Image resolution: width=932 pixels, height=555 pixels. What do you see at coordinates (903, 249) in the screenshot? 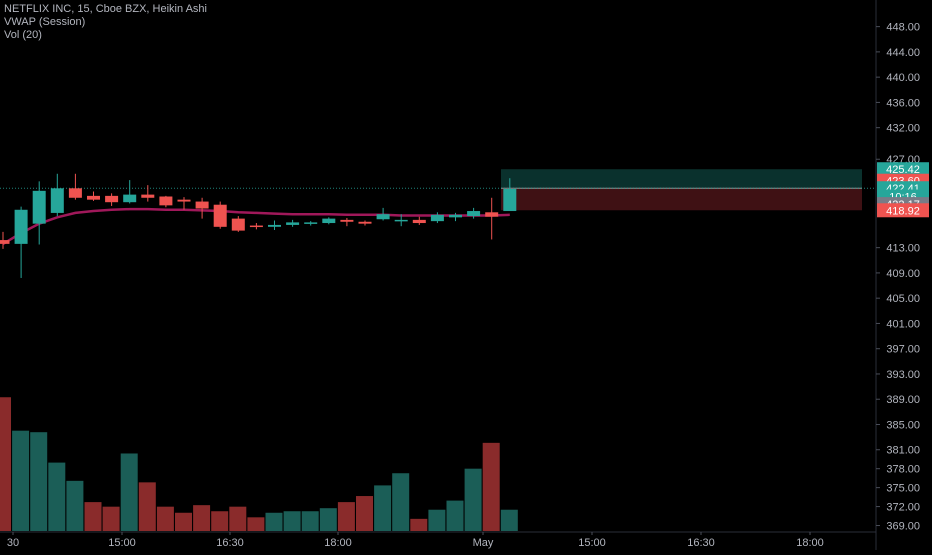
I see `price-tick-label: 413.00` at bounding box center [903, 249].